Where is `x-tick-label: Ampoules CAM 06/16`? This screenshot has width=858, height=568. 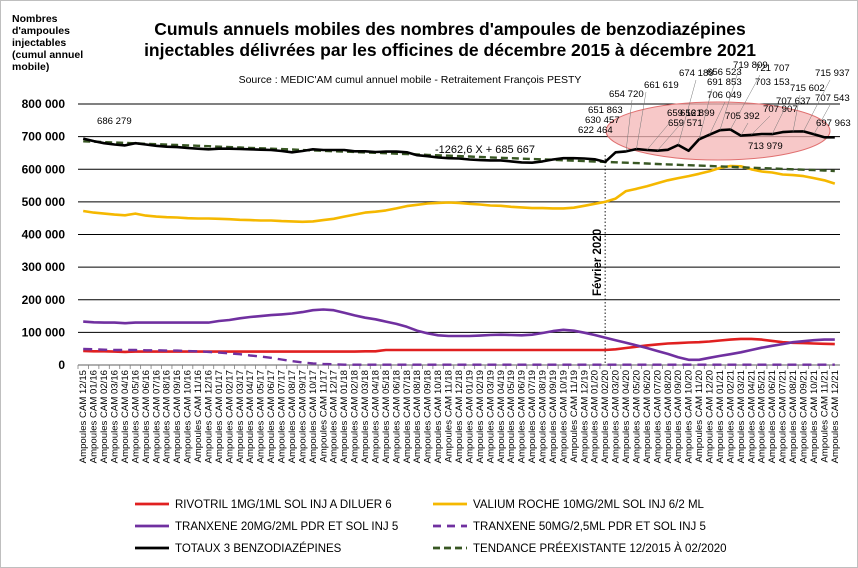 x-tick-label: Ampoules CAM 06/16 is located at coordinates (146, 416).